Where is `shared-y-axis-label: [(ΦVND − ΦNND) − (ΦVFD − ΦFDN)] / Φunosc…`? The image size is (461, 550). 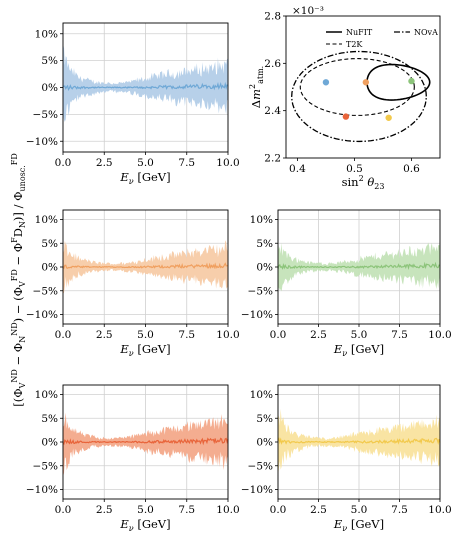 shared-y-axis-label: [(ΦVND − ΦNND) − (ΦVFD − ΦFDN)] / Φunosc… is located at coordinates (18, 280).